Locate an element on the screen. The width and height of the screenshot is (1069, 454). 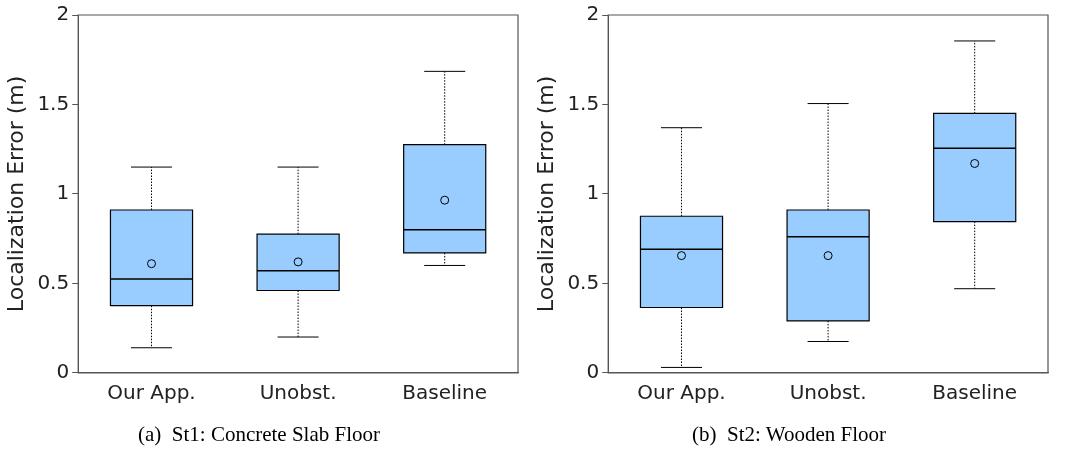
text: (b) St2: Wooden Floor is located at coordinates (789, 433).